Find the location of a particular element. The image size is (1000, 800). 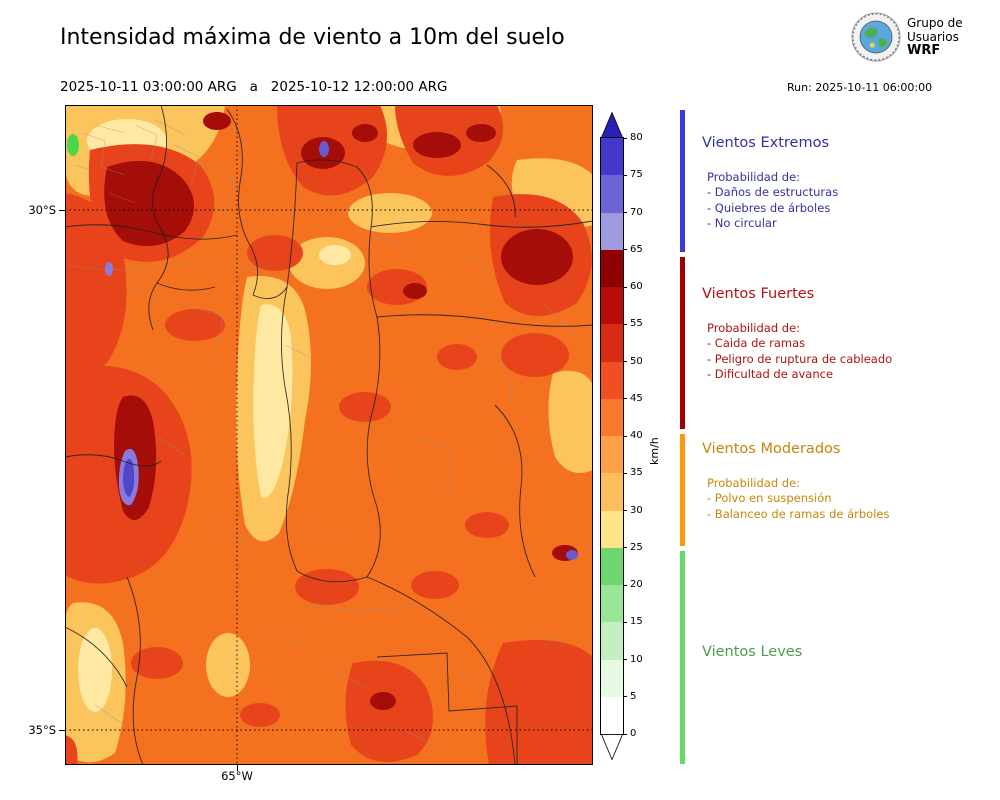

legend-bar-fuertes is located at coordinates (682, 343).